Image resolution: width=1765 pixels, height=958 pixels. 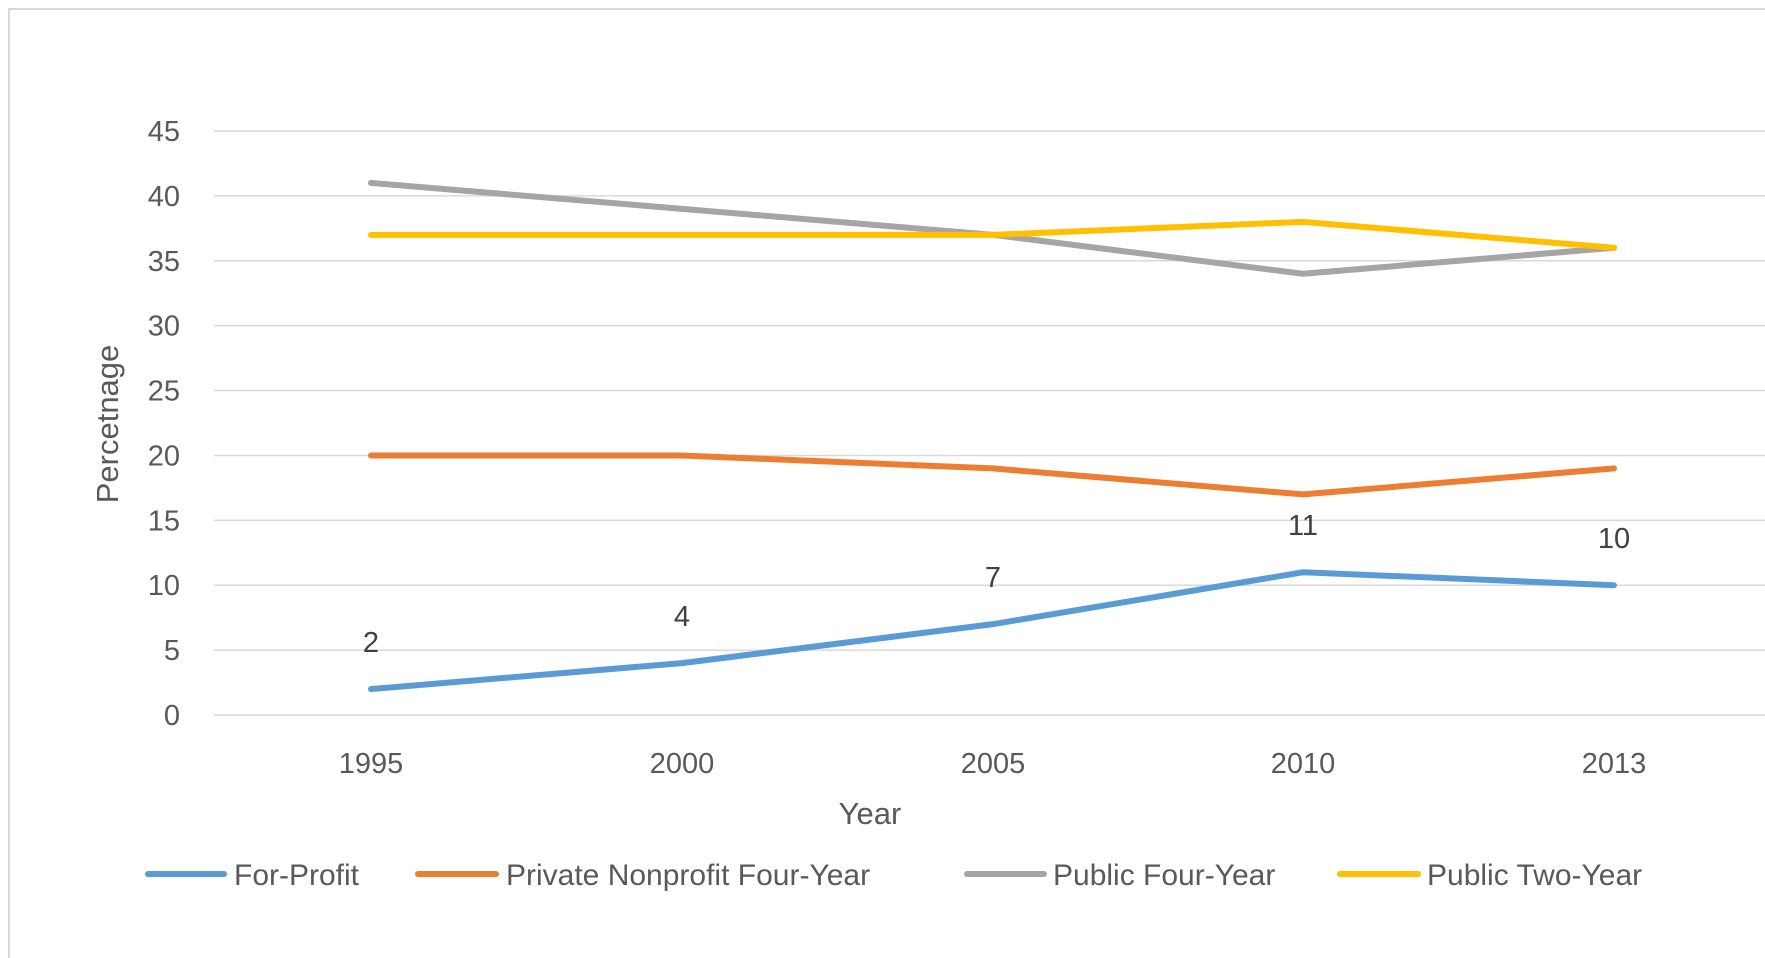 What do you see at coordinates (1614, 539) in the screenshot?
I see `data-label: 10` at bounding box center [1614, 539].